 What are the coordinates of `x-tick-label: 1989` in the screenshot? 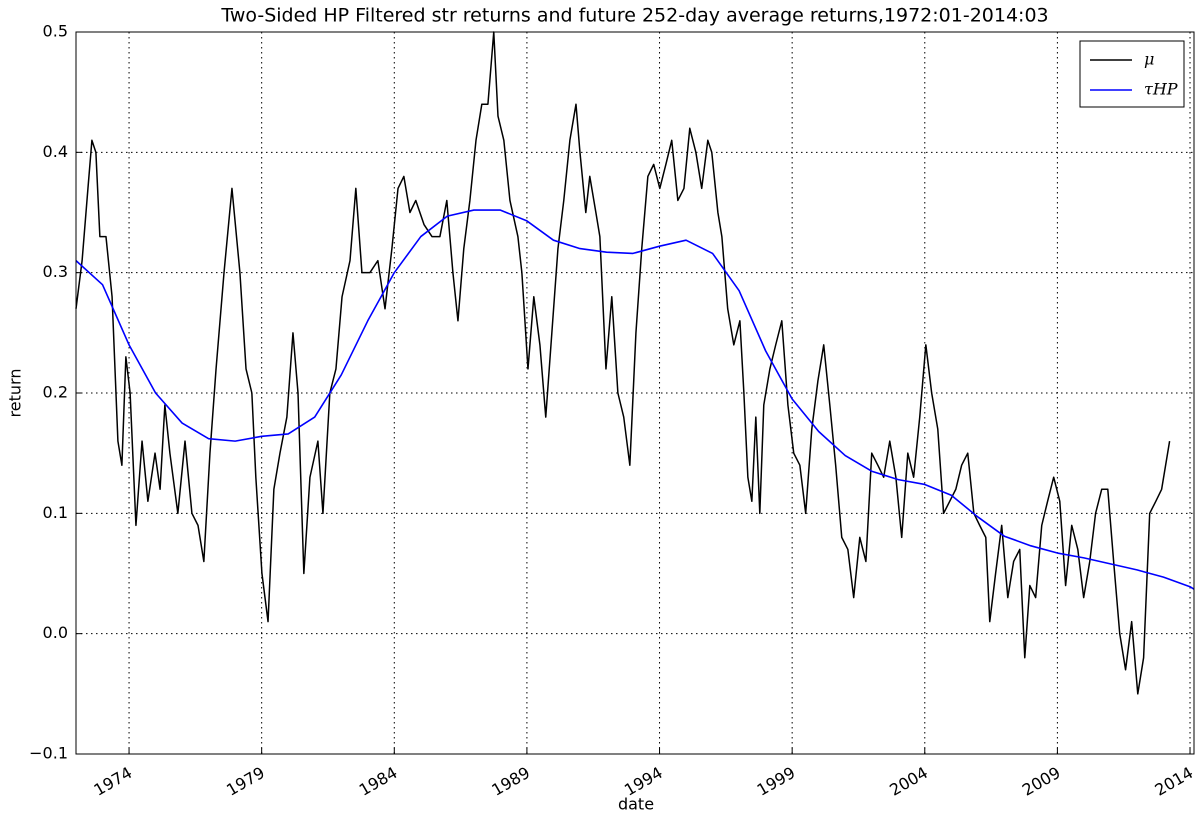 It's located at (510, 781).